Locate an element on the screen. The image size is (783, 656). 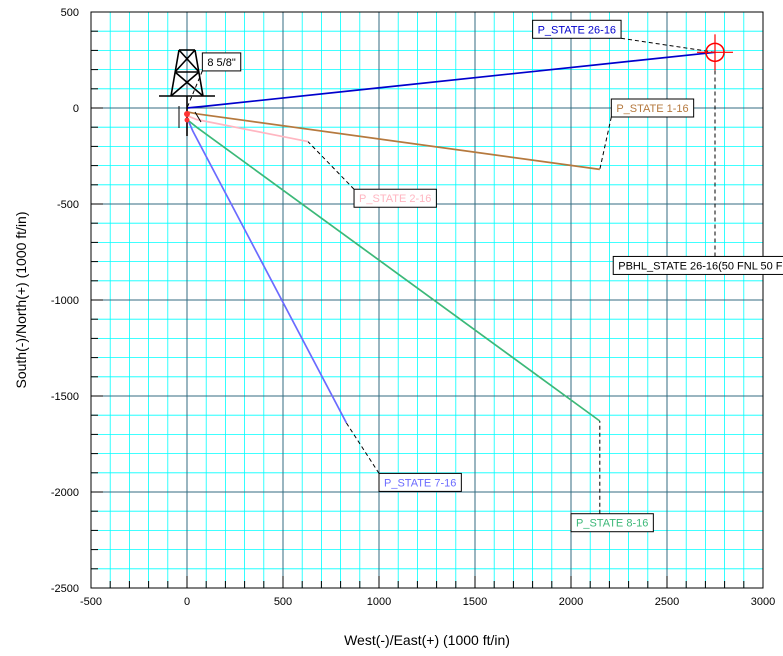
annotation-text: P_STATE 7-16 is located at coordinates (420, 483).